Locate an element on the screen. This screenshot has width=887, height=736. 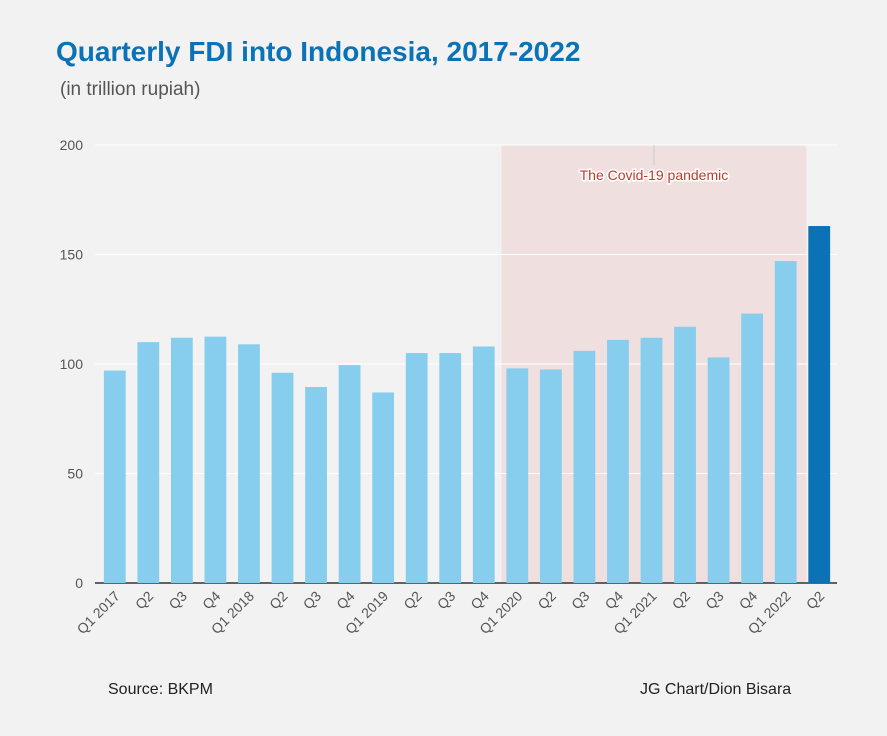
annotation-layer: The Covid-19 pandemic is located at coordinates (654, 165).